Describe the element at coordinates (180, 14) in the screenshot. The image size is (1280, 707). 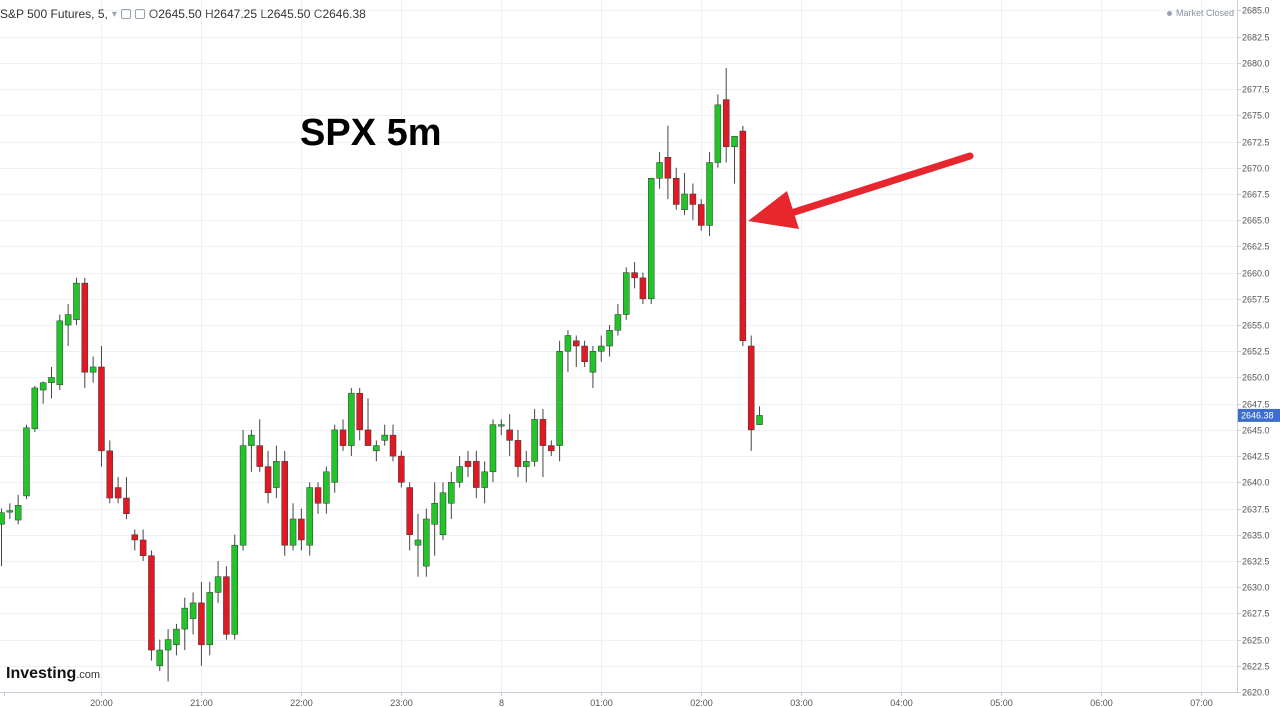
I see `open-value: 2645.50` at that location.